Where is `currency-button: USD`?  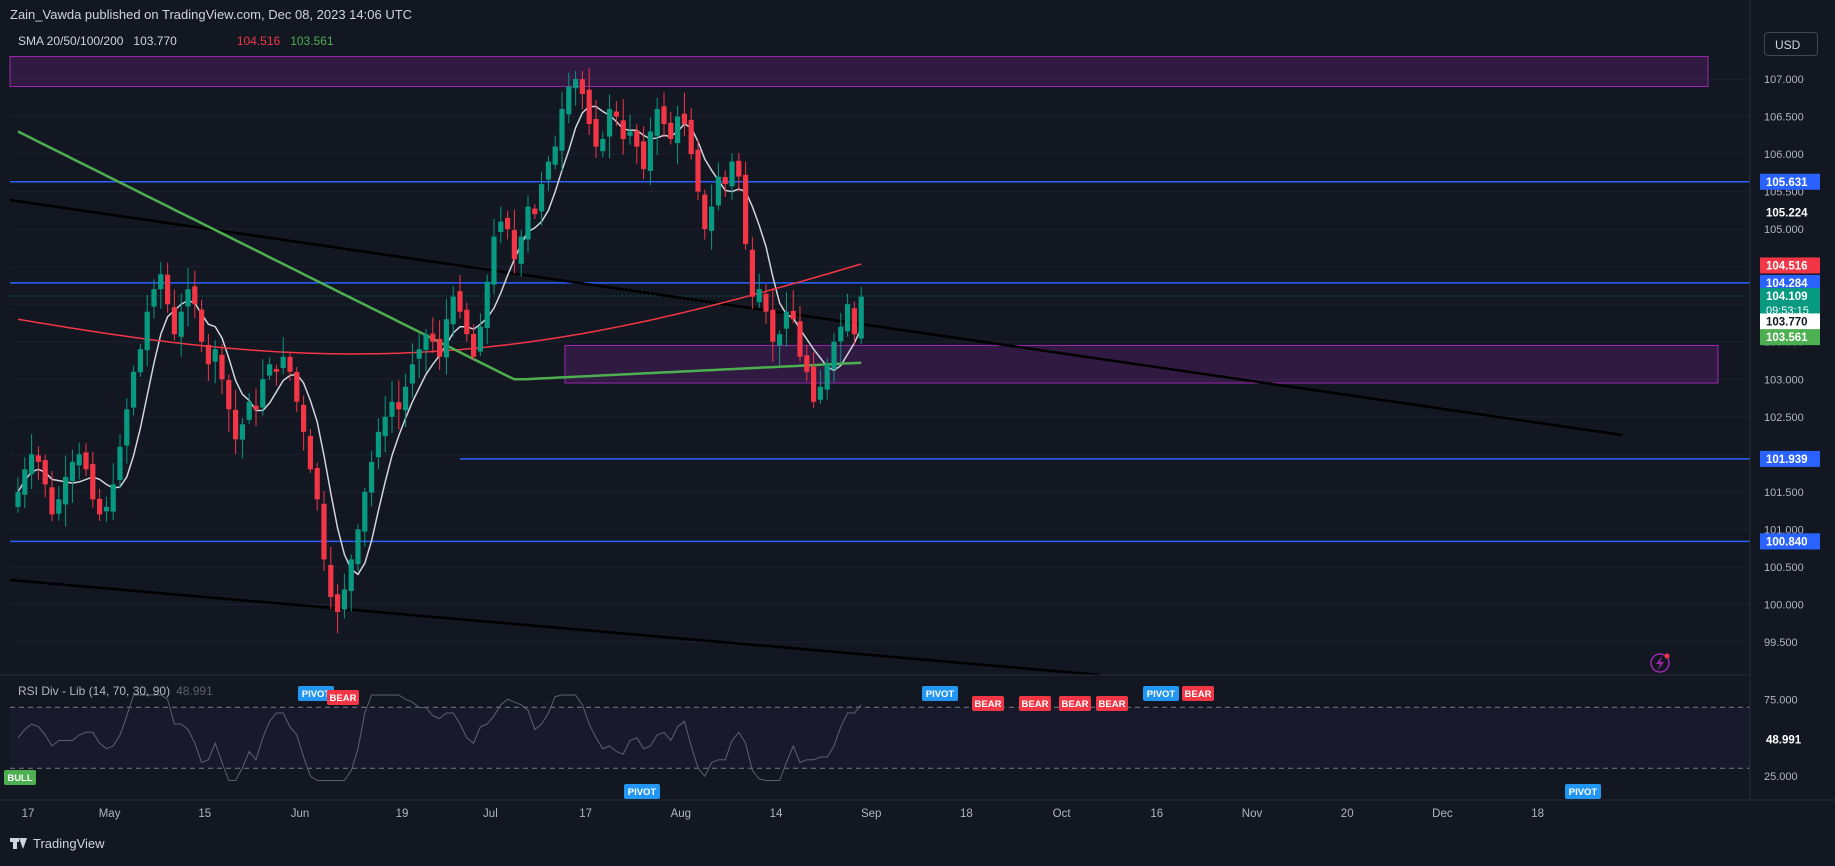 currency-button: USD is located at coordinates (1791, 44).